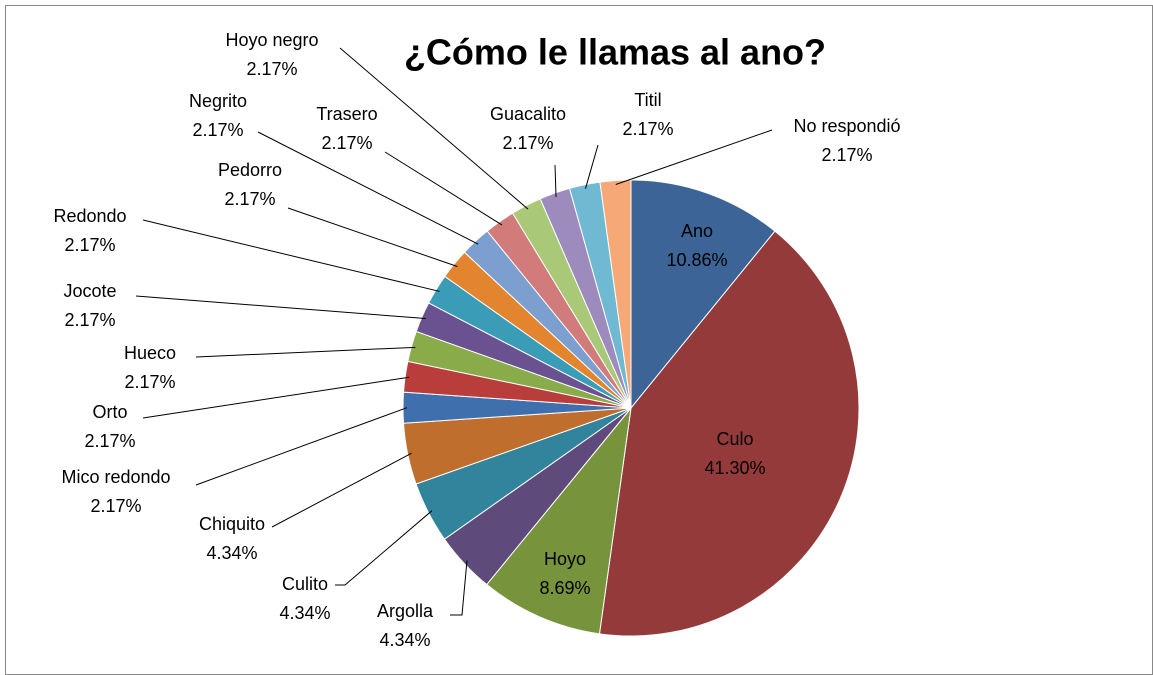 The height and width of the screenshot is (675, 1153). What do you see at coordinates (232, 524) in the screenshot?
I see `slice-label: Chiquito` at bounding box center [232, 524].